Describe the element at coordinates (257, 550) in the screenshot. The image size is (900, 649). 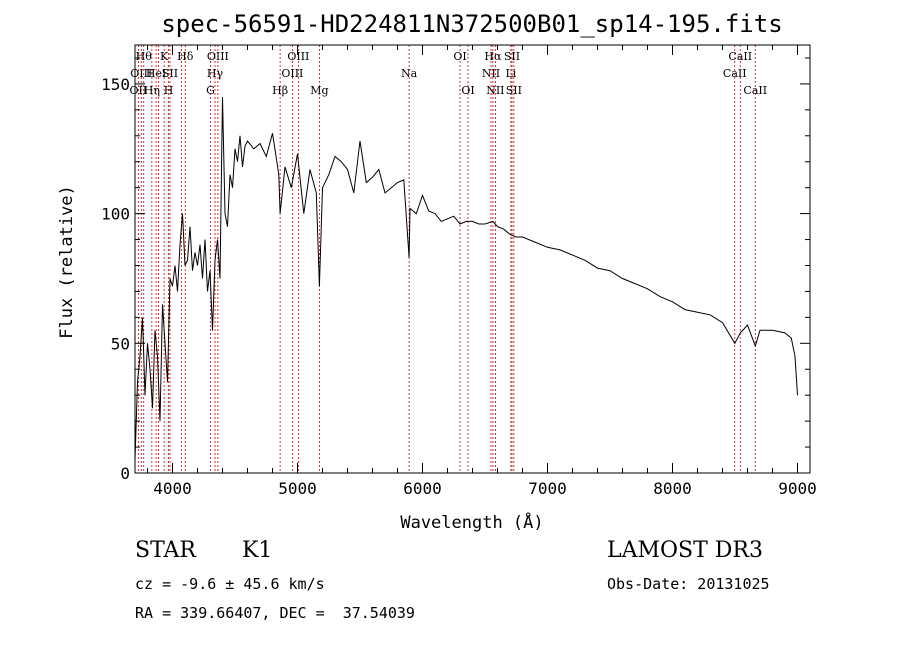
I see `object-subclass: K1` at that location.